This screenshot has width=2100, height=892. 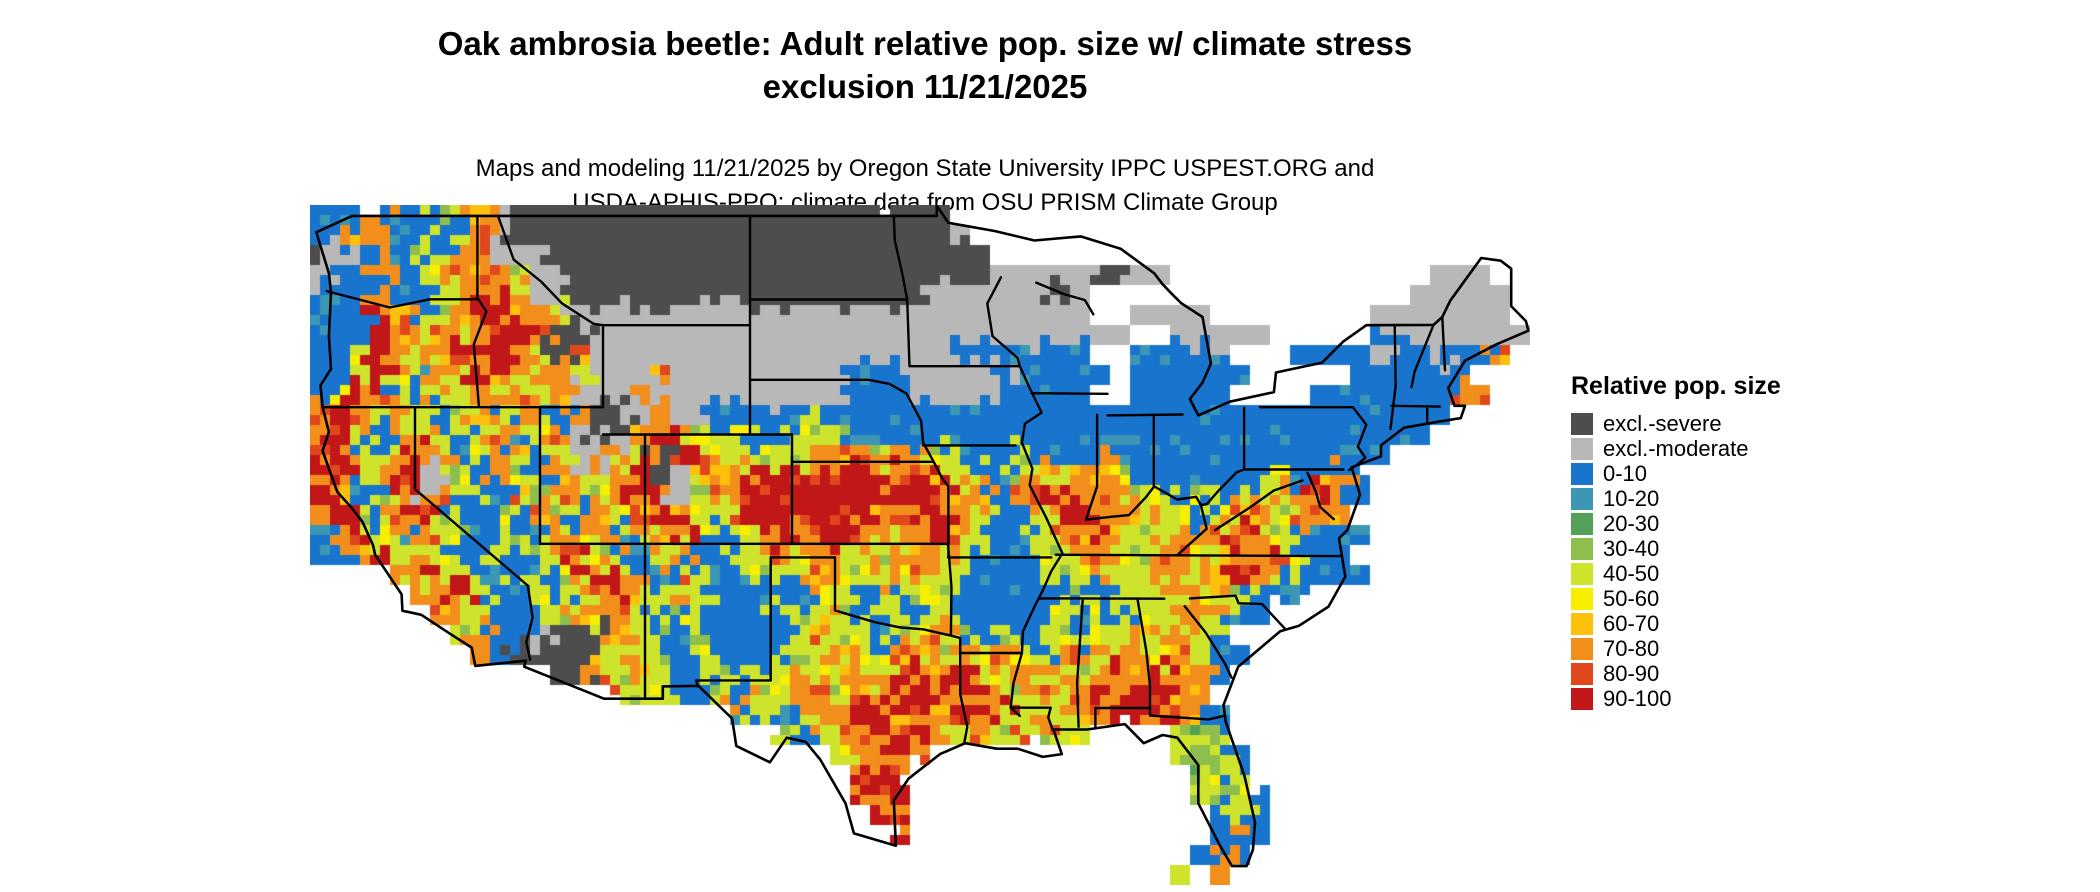 I want to click on legend-label: 0-10, so click(x=1625, y=473).